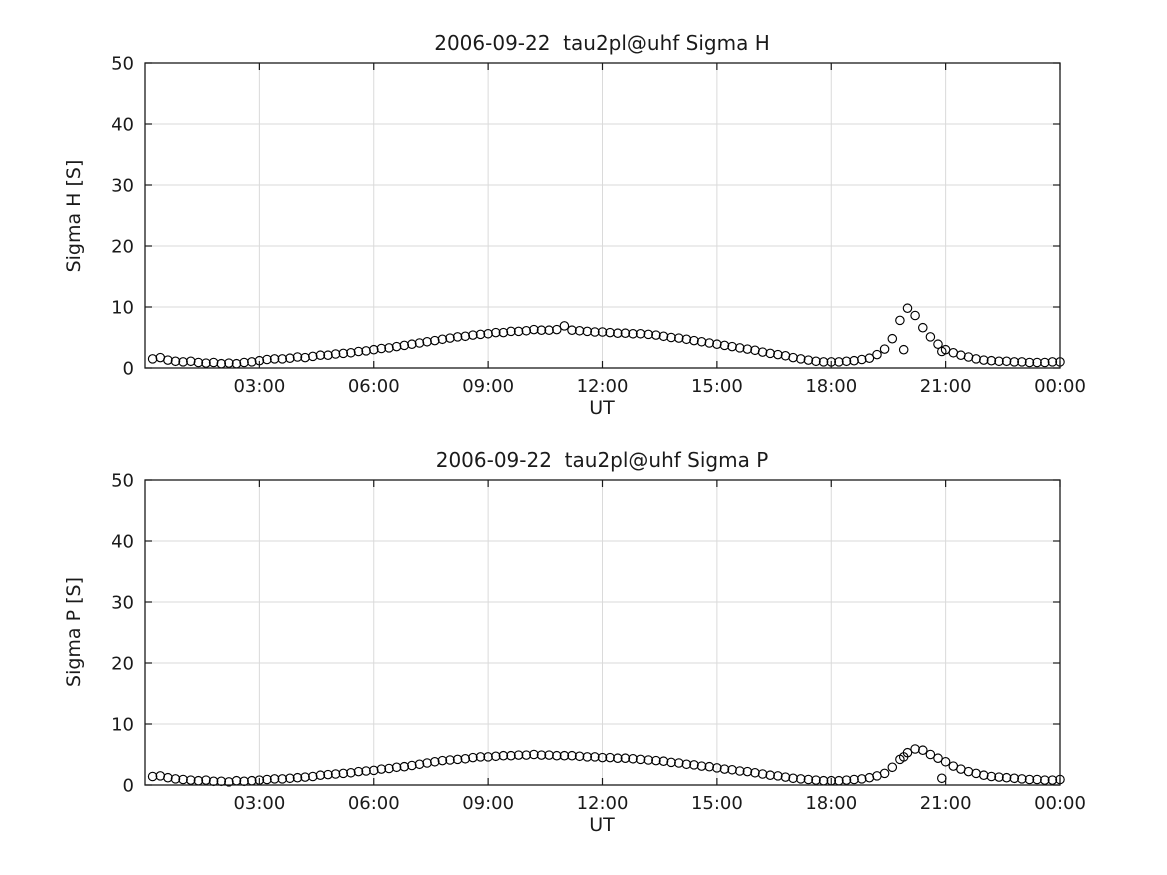 Image resolution: width=1167 pixels, height=875 pixels. Describe the element at coordinates (946, 803) in the screenshot. I see `x-tick-label: 21:00` at that location.